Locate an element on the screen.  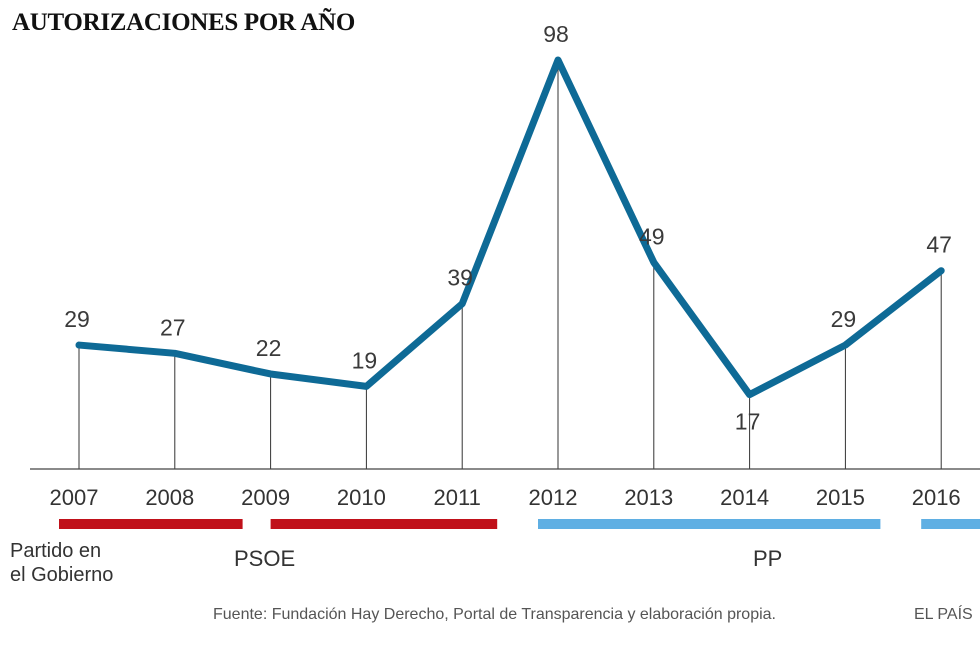
x-tick-label: 2007 is located at coordinates (74, 497).